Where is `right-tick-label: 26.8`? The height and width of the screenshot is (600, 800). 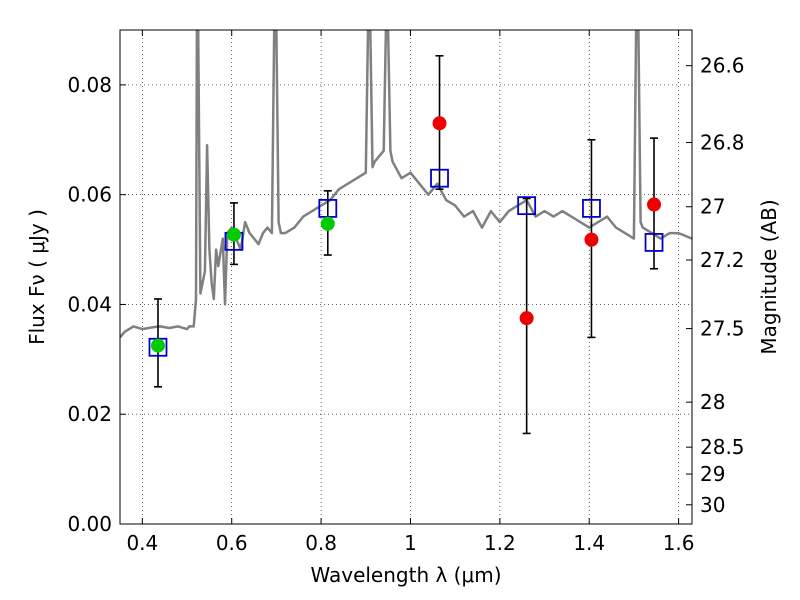 right-tick-label: 26.8 is located at coordinates (722, 143).